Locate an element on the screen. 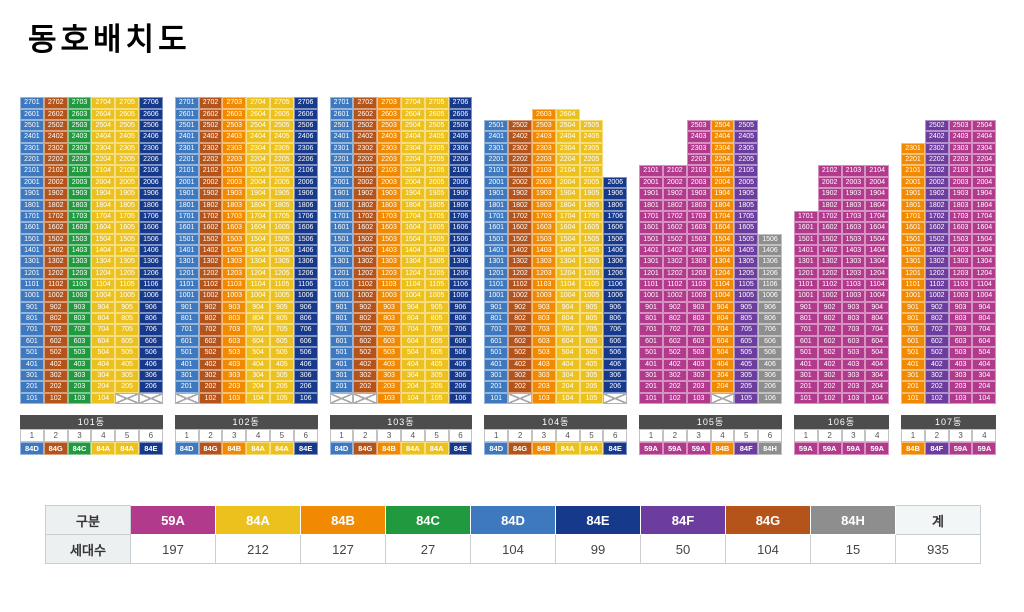  unit-cell: 805 is located at coordinates (127, 319).